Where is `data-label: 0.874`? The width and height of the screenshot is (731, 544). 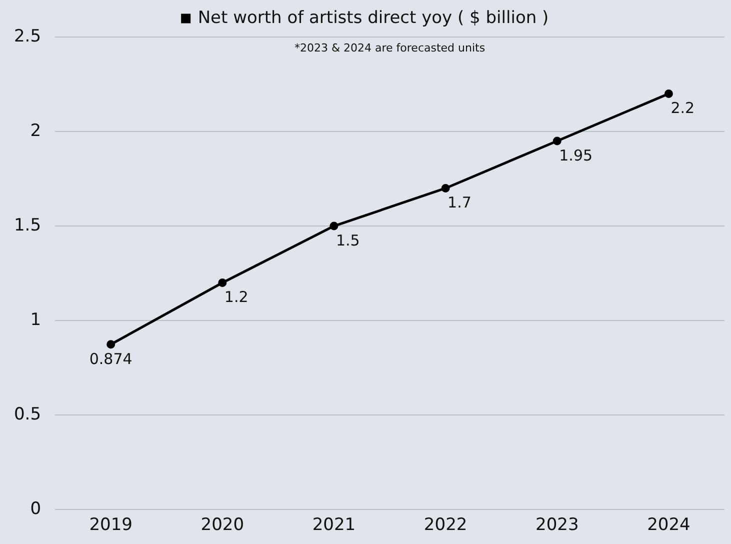 data-label: 0.874 is located at coordinates (110, 359).